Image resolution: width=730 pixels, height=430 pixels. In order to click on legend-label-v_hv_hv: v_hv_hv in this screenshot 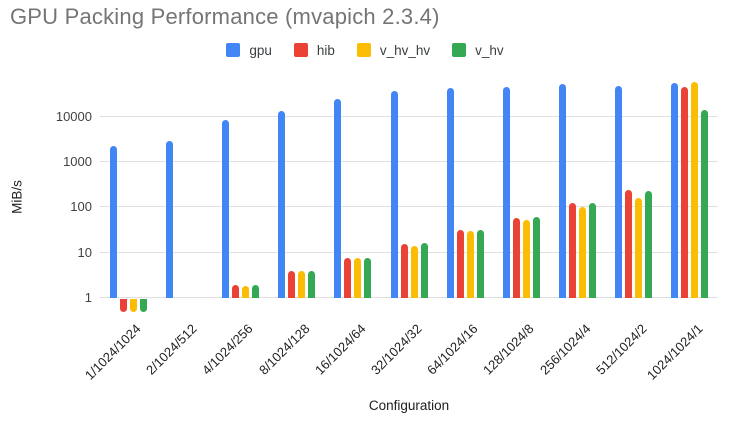, I will do `click(405, 50)`.